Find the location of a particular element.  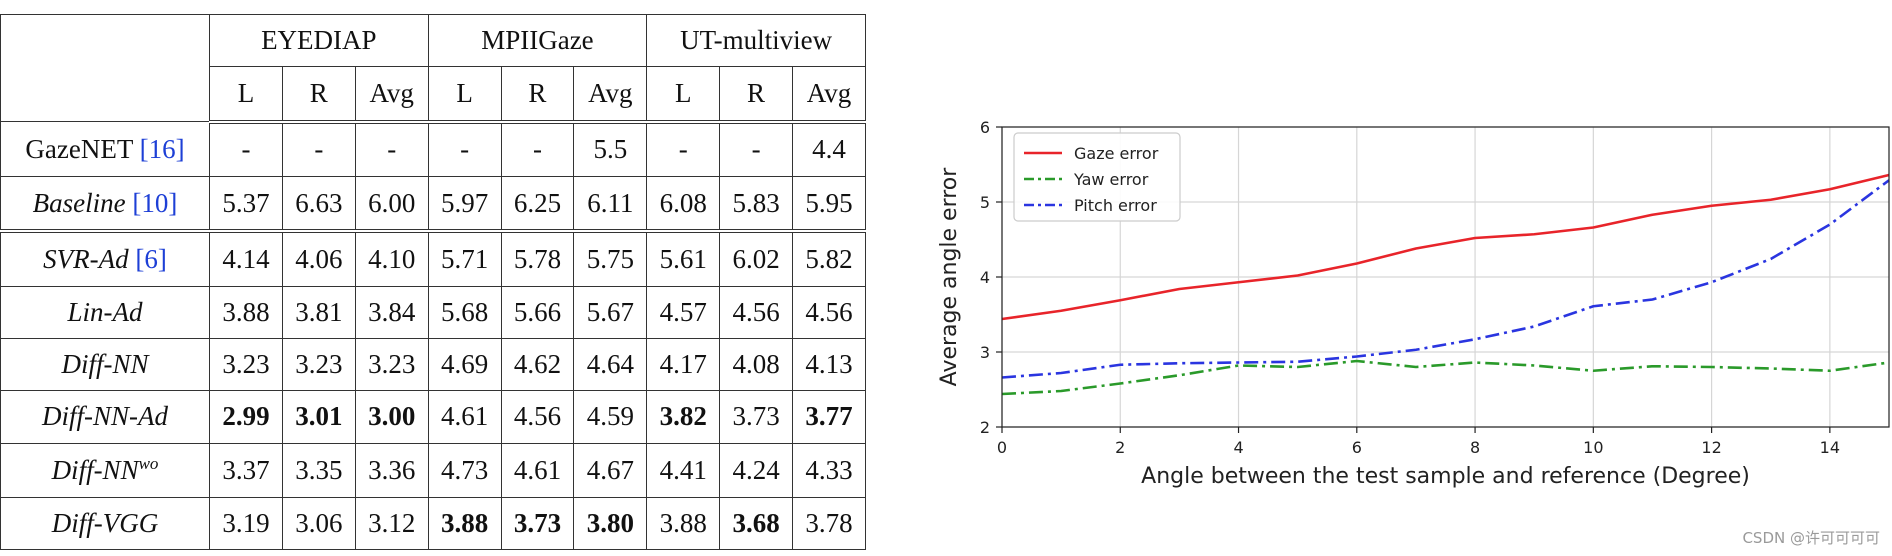

value-cell: 6.08 is located at coordinates (683, 204).